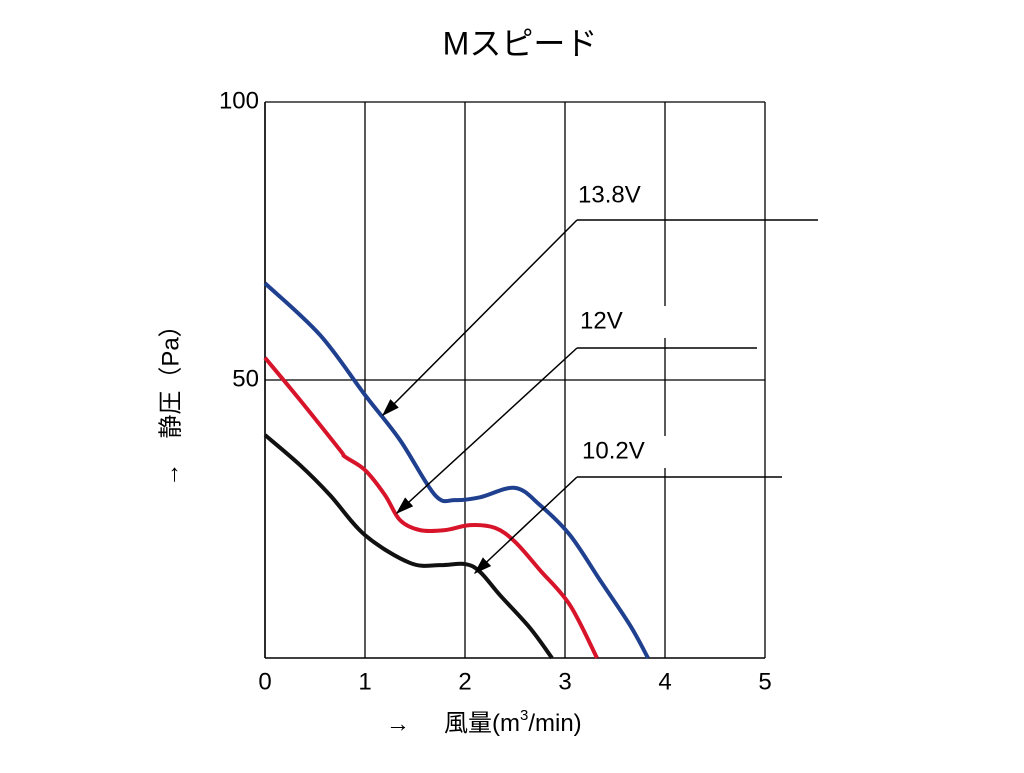  What do you see at coordinates (398, 723) in the screenshot?
I see `x-axis-arrow: →` at bounding box center [398, 723].